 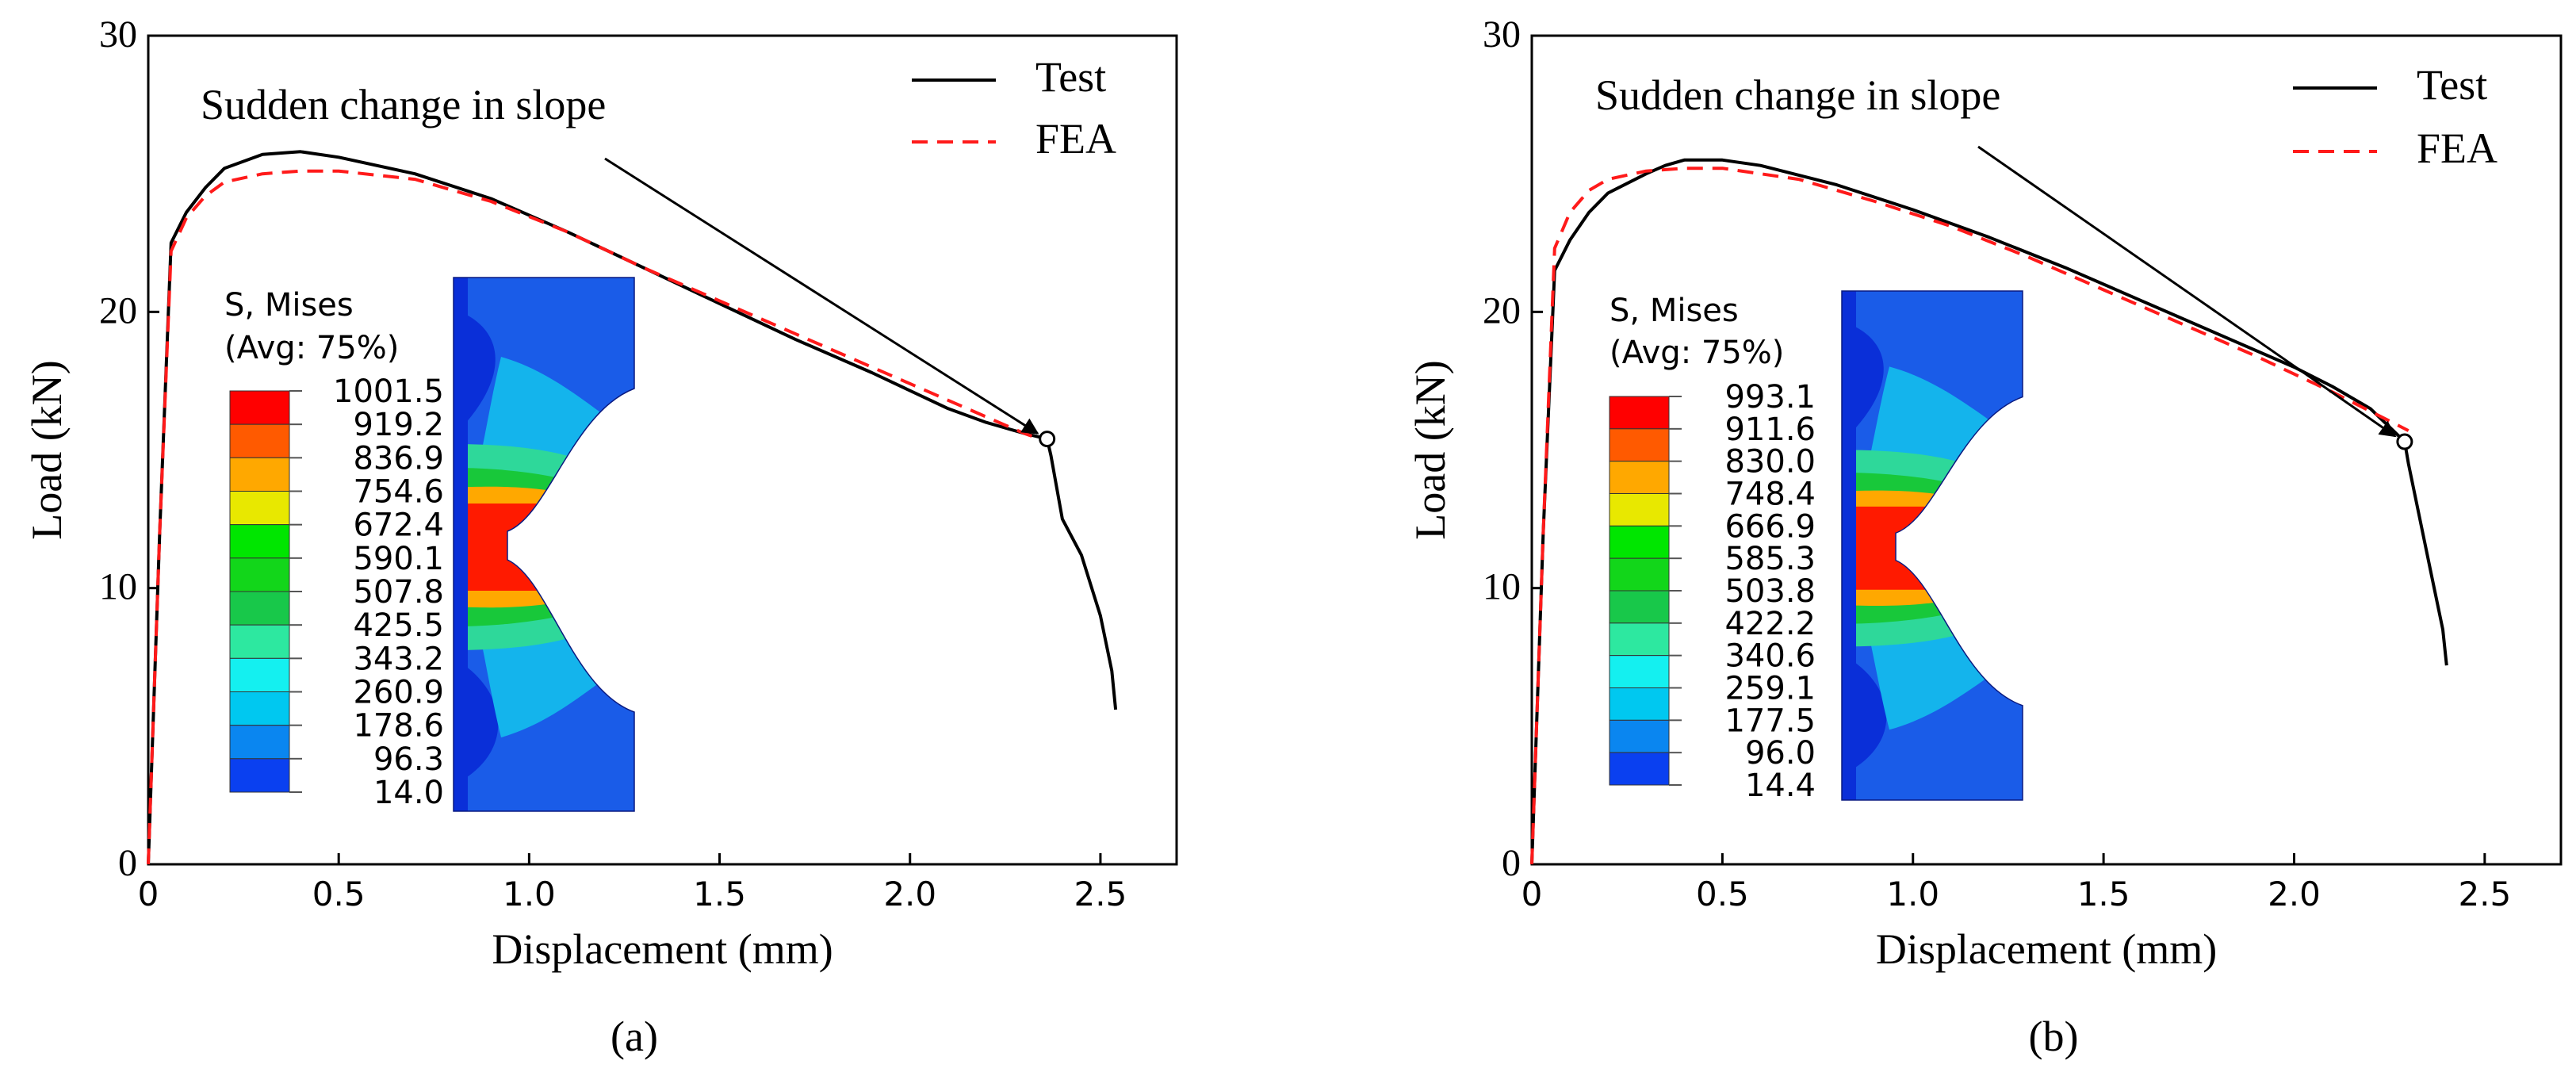 I want to click on contour-value: 993.1, so click(x=1770, y=397).